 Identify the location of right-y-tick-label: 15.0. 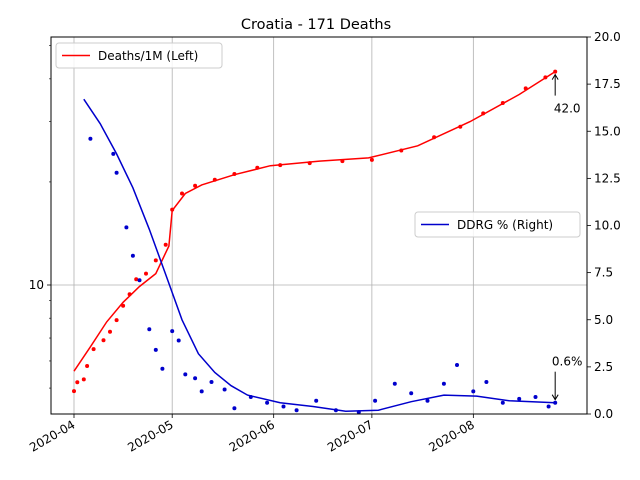
(607, 131).